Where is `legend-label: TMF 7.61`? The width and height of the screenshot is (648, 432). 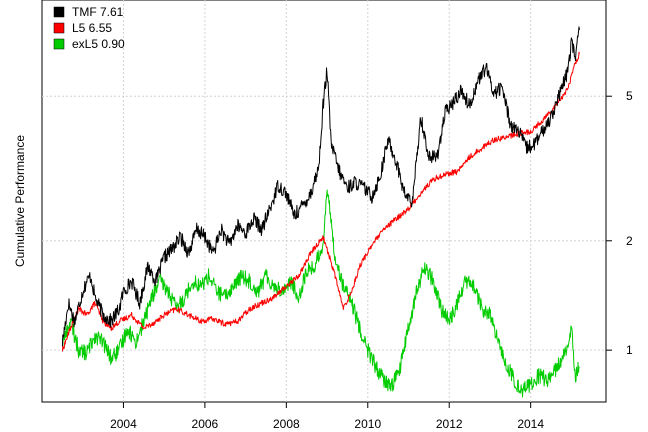
legend-label: TMF 7.61 is located at coordinates (98, 12).